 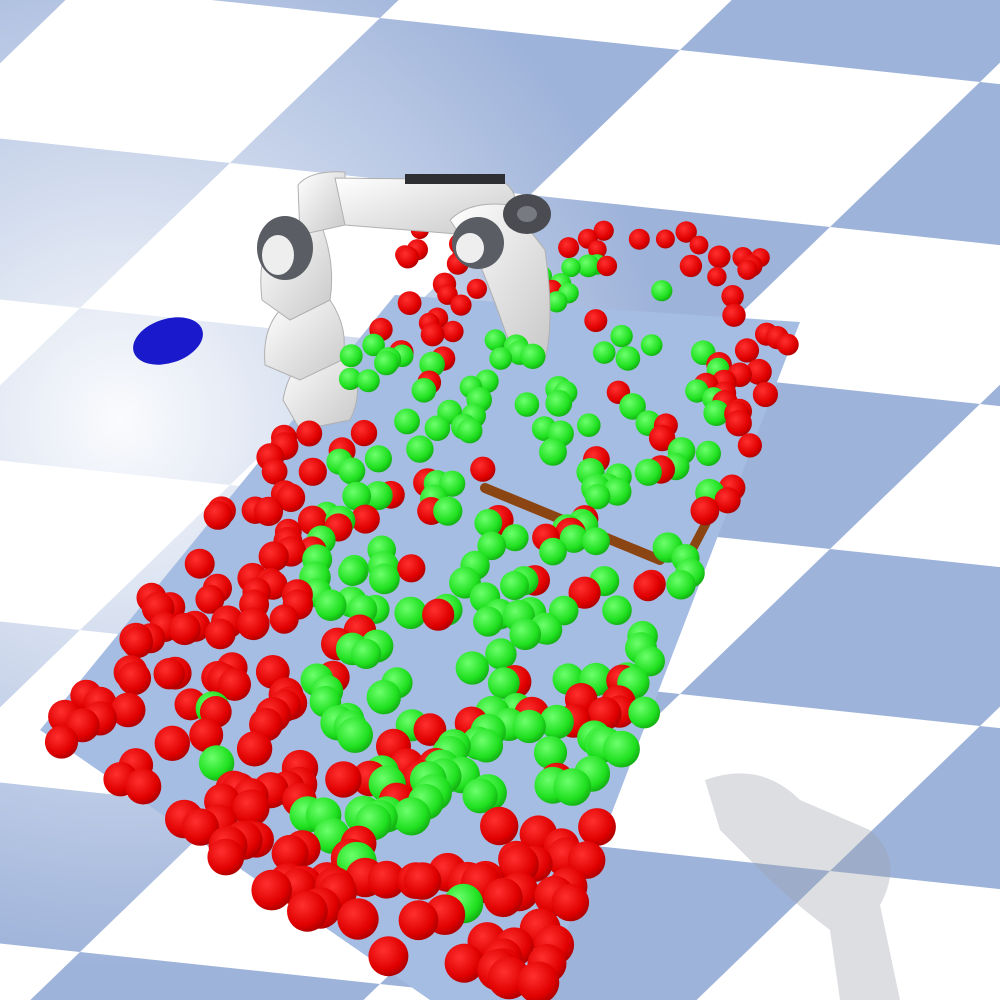 What do you see at coordinates (404, 301) in the screenshot?
I see `robot-arm` at bounding box center [404, 301].